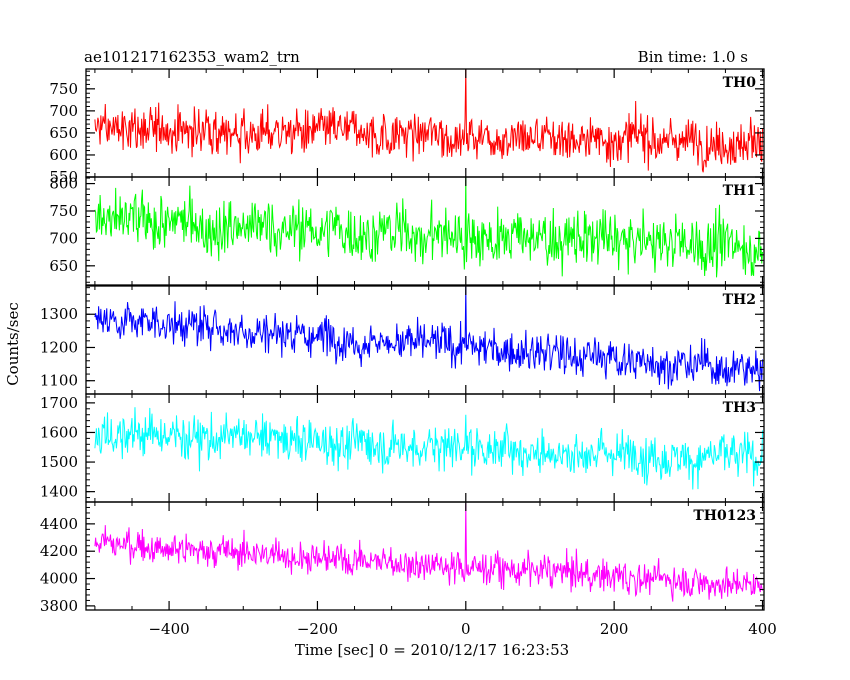 This screenshot has width=850, height=680. I want to click on series-line-th3, so click(429, 448).